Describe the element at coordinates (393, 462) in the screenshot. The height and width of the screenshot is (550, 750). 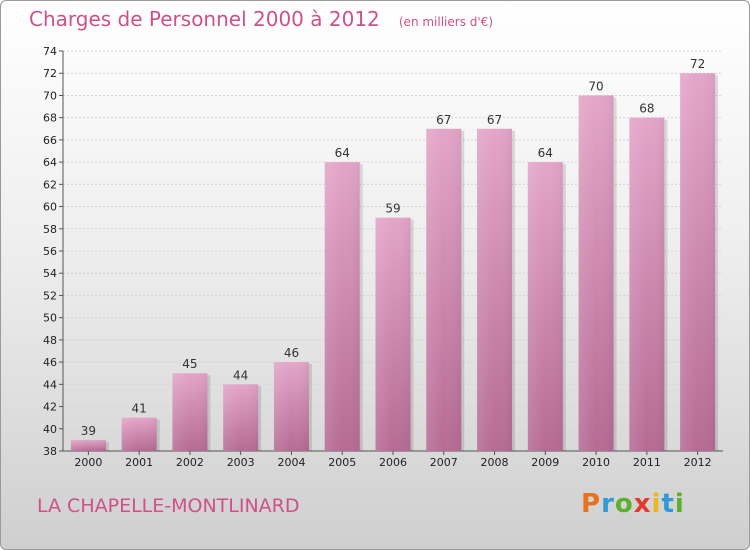
I see `x-tick-label-2006: 2006` at that location.